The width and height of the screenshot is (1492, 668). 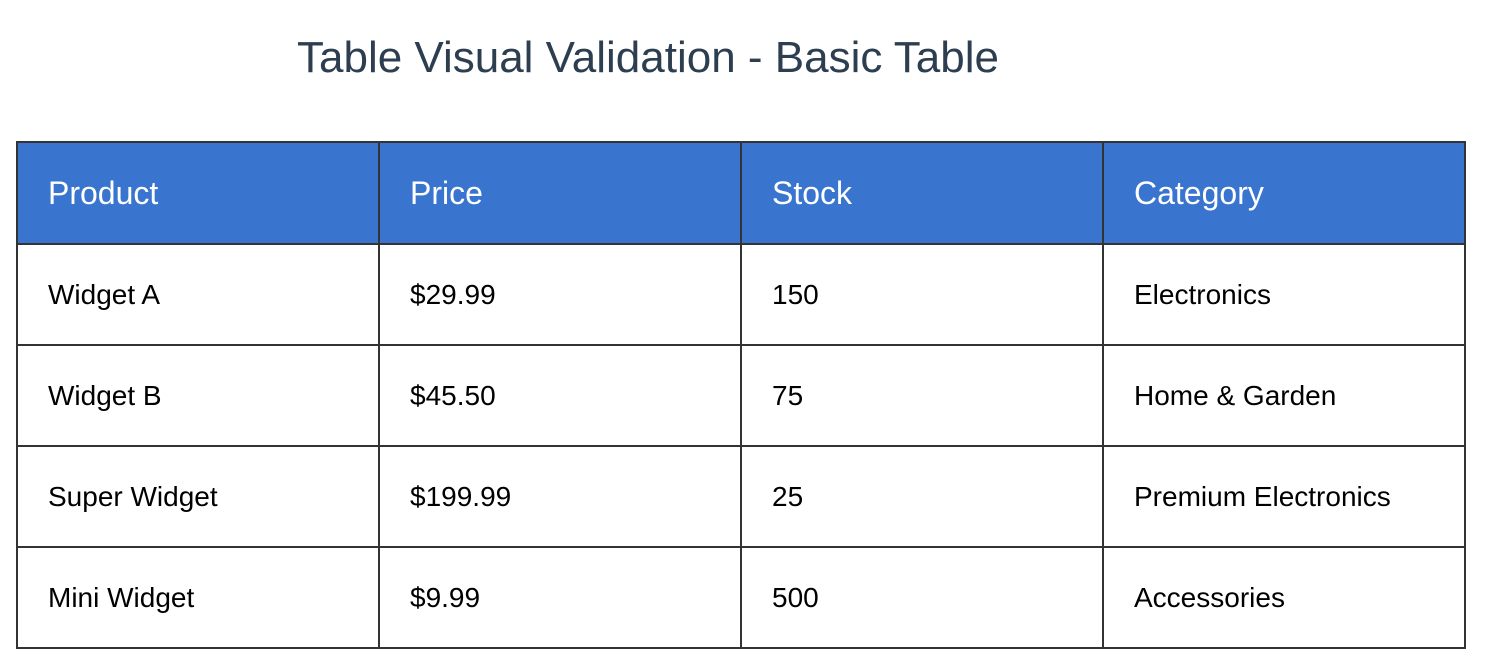 What do you see at coordinates (198, 294) in the screenshot?
I see `cell-product: Widget A` at bounding box center [198, 294].